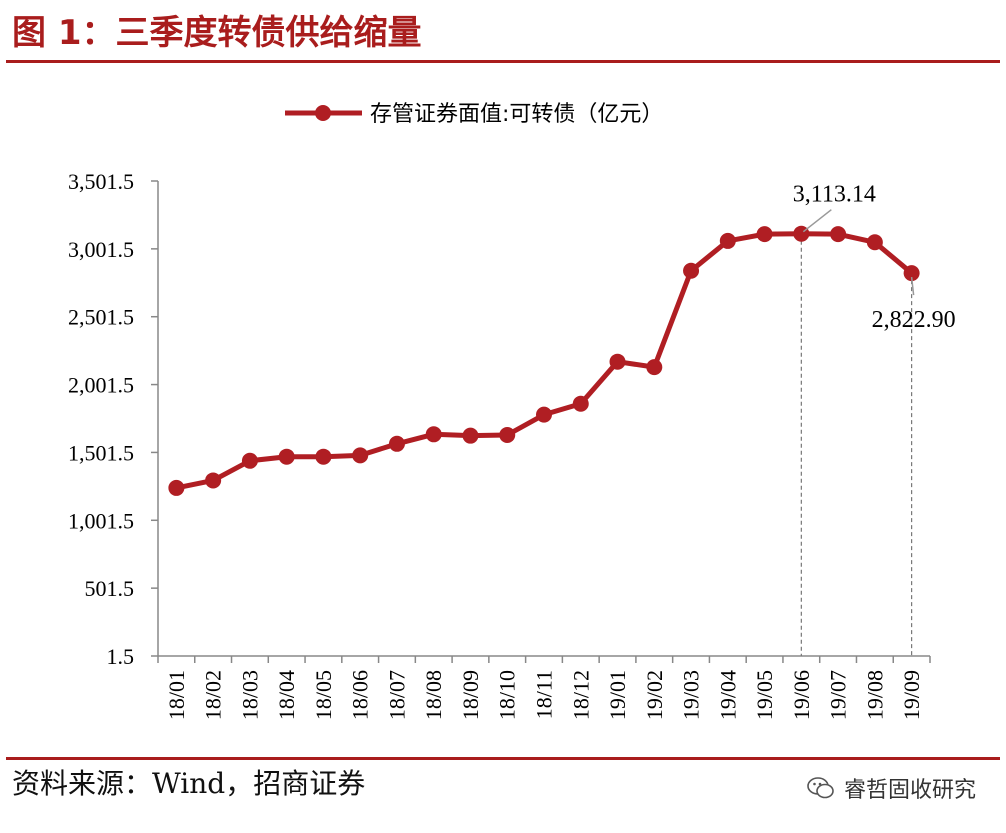  I want to click on annotation-guides, so click(856, 444).